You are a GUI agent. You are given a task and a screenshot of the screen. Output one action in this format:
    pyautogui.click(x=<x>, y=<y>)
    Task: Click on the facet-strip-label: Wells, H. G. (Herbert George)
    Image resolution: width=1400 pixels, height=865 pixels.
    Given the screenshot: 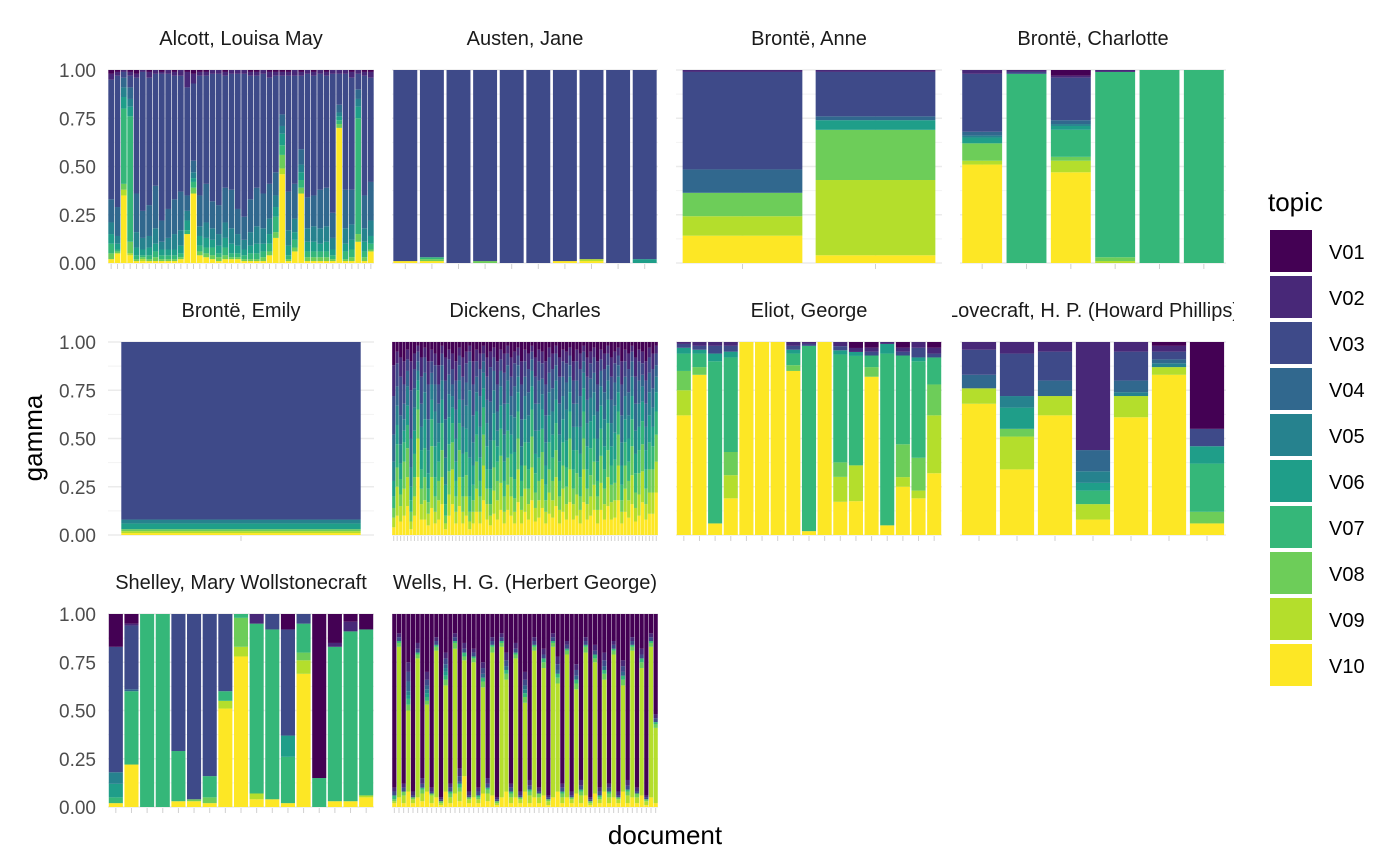 What is the action you would take?
    pyautogui.click(x=525, y=583)
    